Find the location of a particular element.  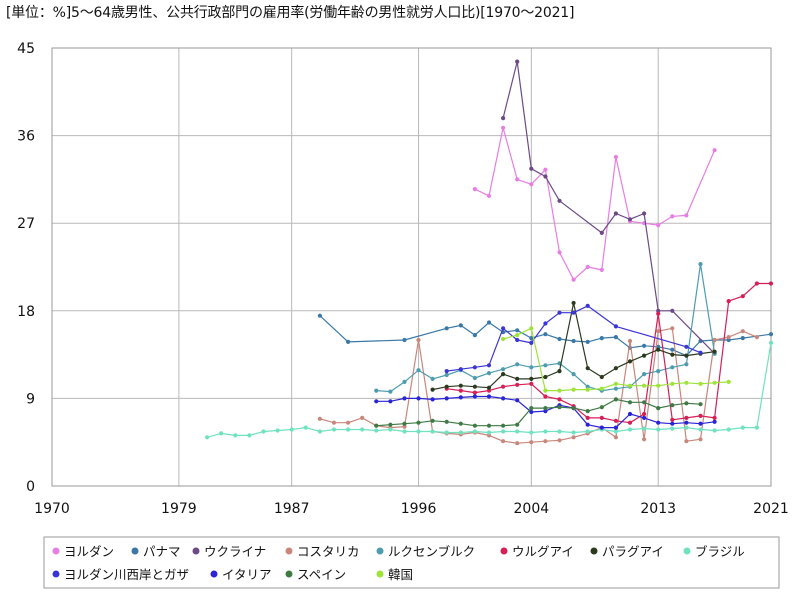

legend-box is located at coordinates (411, 562).